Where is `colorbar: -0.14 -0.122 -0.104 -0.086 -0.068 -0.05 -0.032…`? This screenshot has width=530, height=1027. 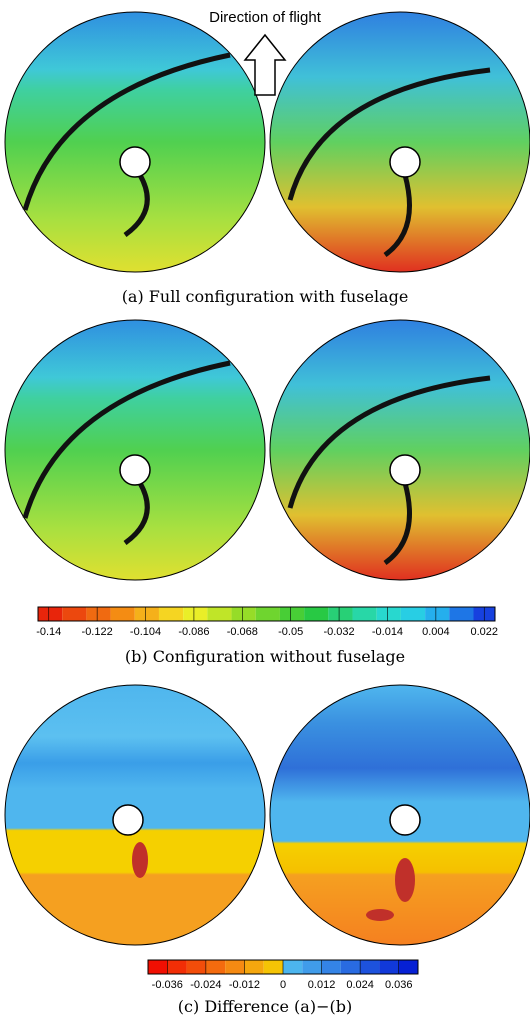 colorbar: -0.14 -0.122 -0.104 -0.086 -0.068 -0.05 -0.032… is located at coordinates (267, 622).